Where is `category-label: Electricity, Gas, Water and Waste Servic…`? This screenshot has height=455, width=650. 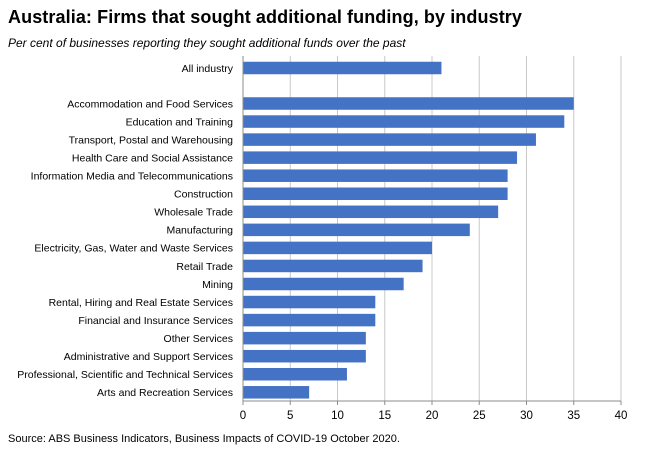 category-label: Electricity, Gas, Water and Waste Servic… is located at coordinates (133, 249).